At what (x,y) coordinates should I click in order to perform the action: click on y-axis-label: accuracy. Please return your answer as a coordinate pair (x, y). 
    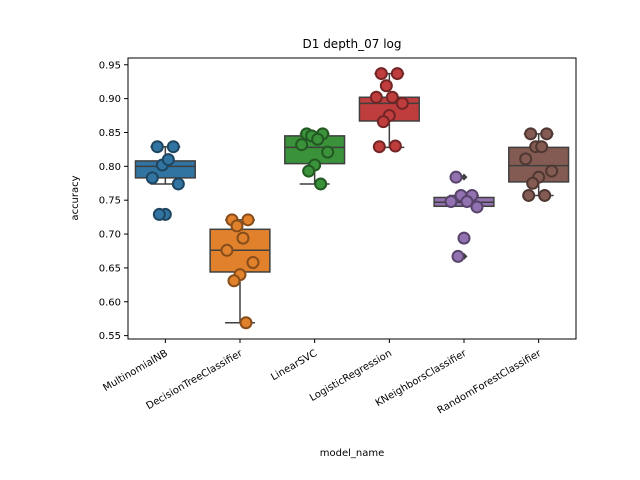
    Looking at the image, I should click on (75, 197).